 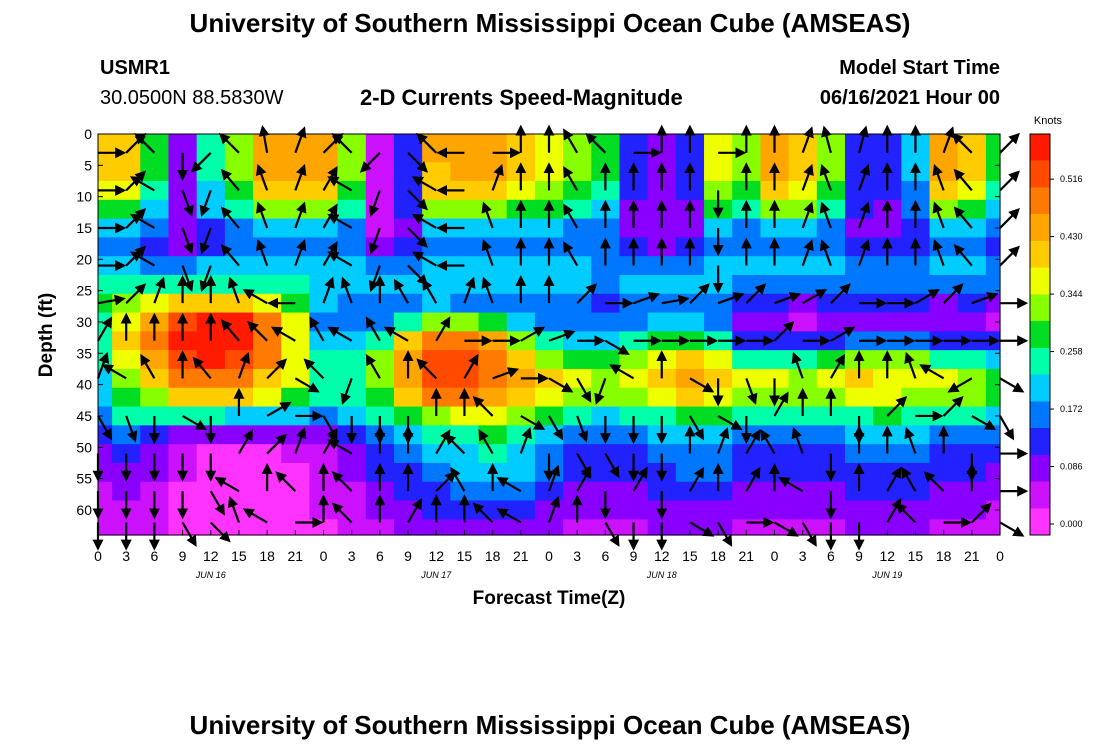 I want to click on colorbar-unit: Knots, so click(x=1048, y=121).